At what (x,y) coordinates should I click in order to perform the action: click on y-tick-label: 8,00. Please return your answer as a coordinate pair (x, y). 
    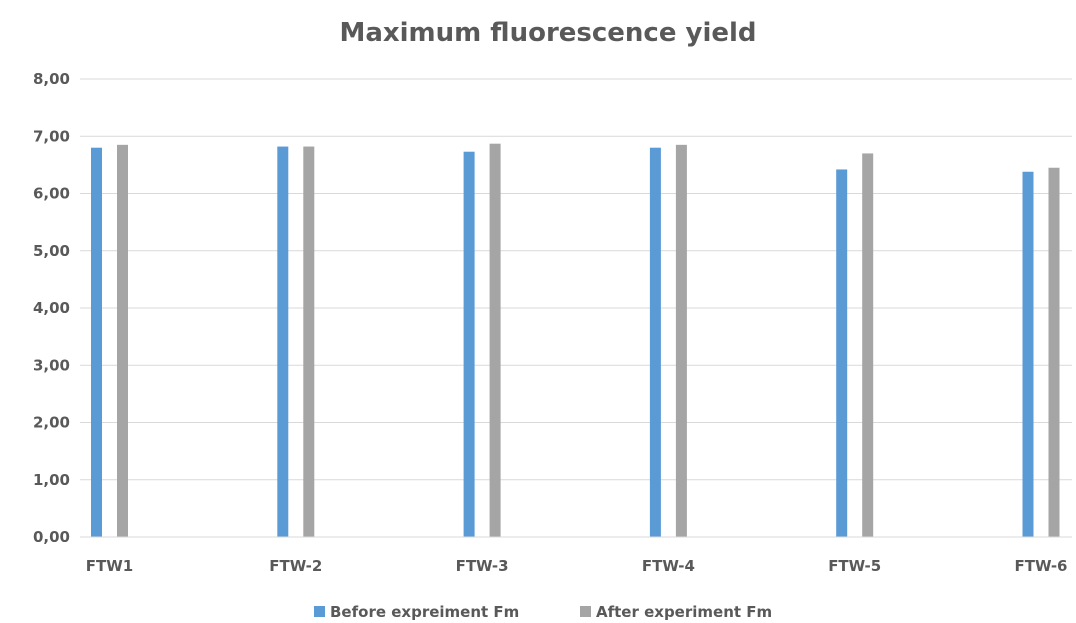
    Looking at the image, I should click on (51, 79).